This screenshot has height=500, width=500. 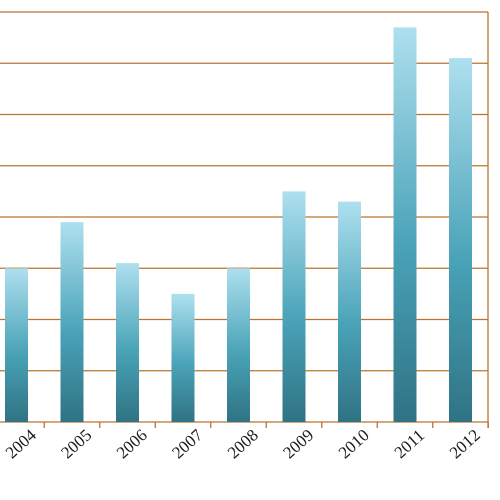 I want to click on x-tick-label: 2008, so click(x=243, y=443).